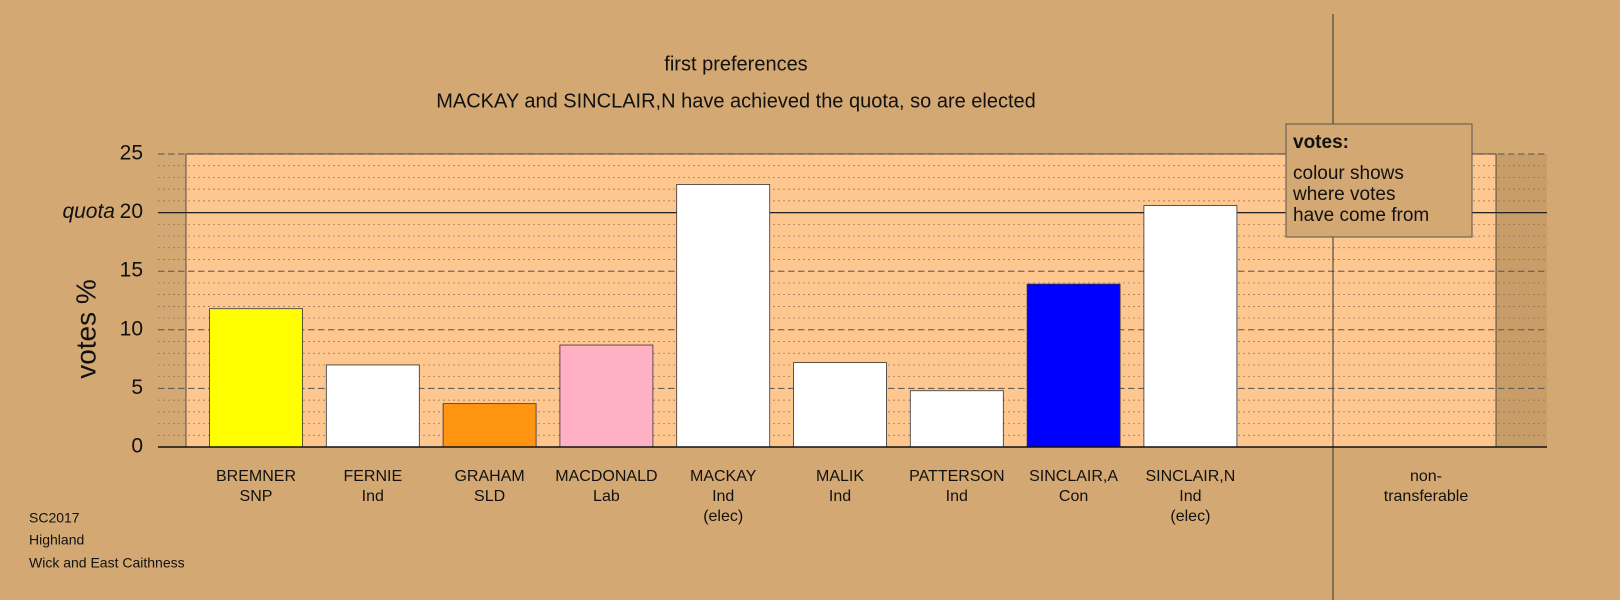 The height and width of the screenshot is (600, 1620). What do you see at coordinates (256, 476) in the screenshot?
I see `x-tick-label: BREMNER` at bounding box center [256, 476].